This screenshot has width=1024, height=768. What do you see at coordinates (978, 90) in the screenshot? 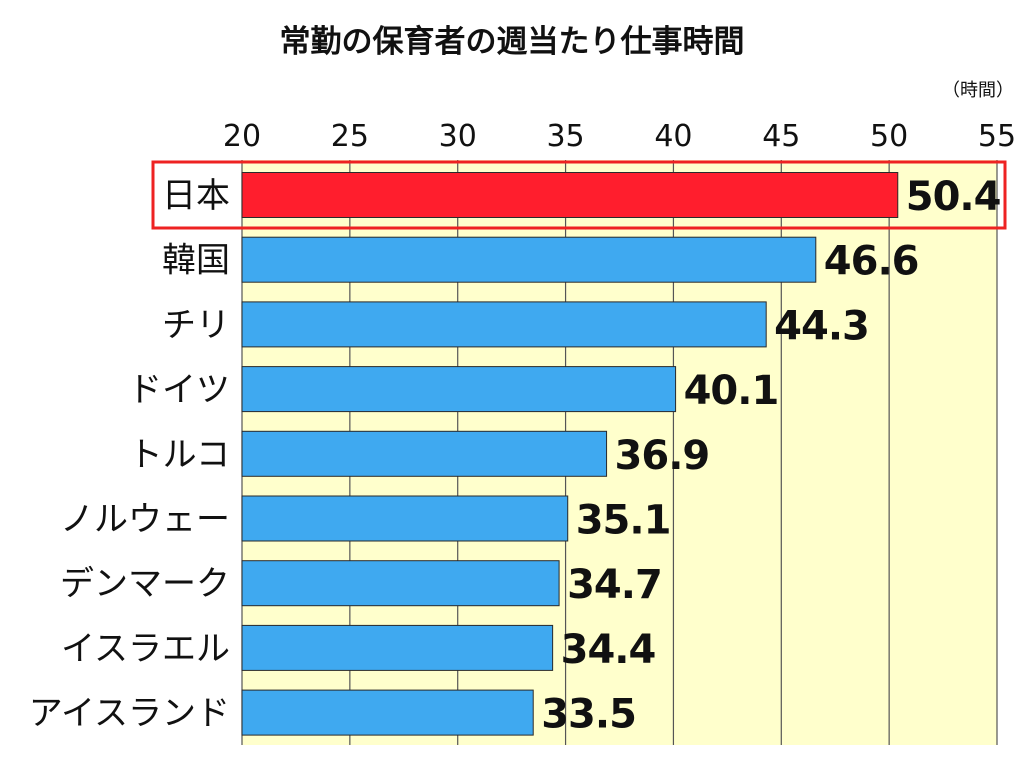
I see `unit-label: （時間）` at bounding box center [978, 90].